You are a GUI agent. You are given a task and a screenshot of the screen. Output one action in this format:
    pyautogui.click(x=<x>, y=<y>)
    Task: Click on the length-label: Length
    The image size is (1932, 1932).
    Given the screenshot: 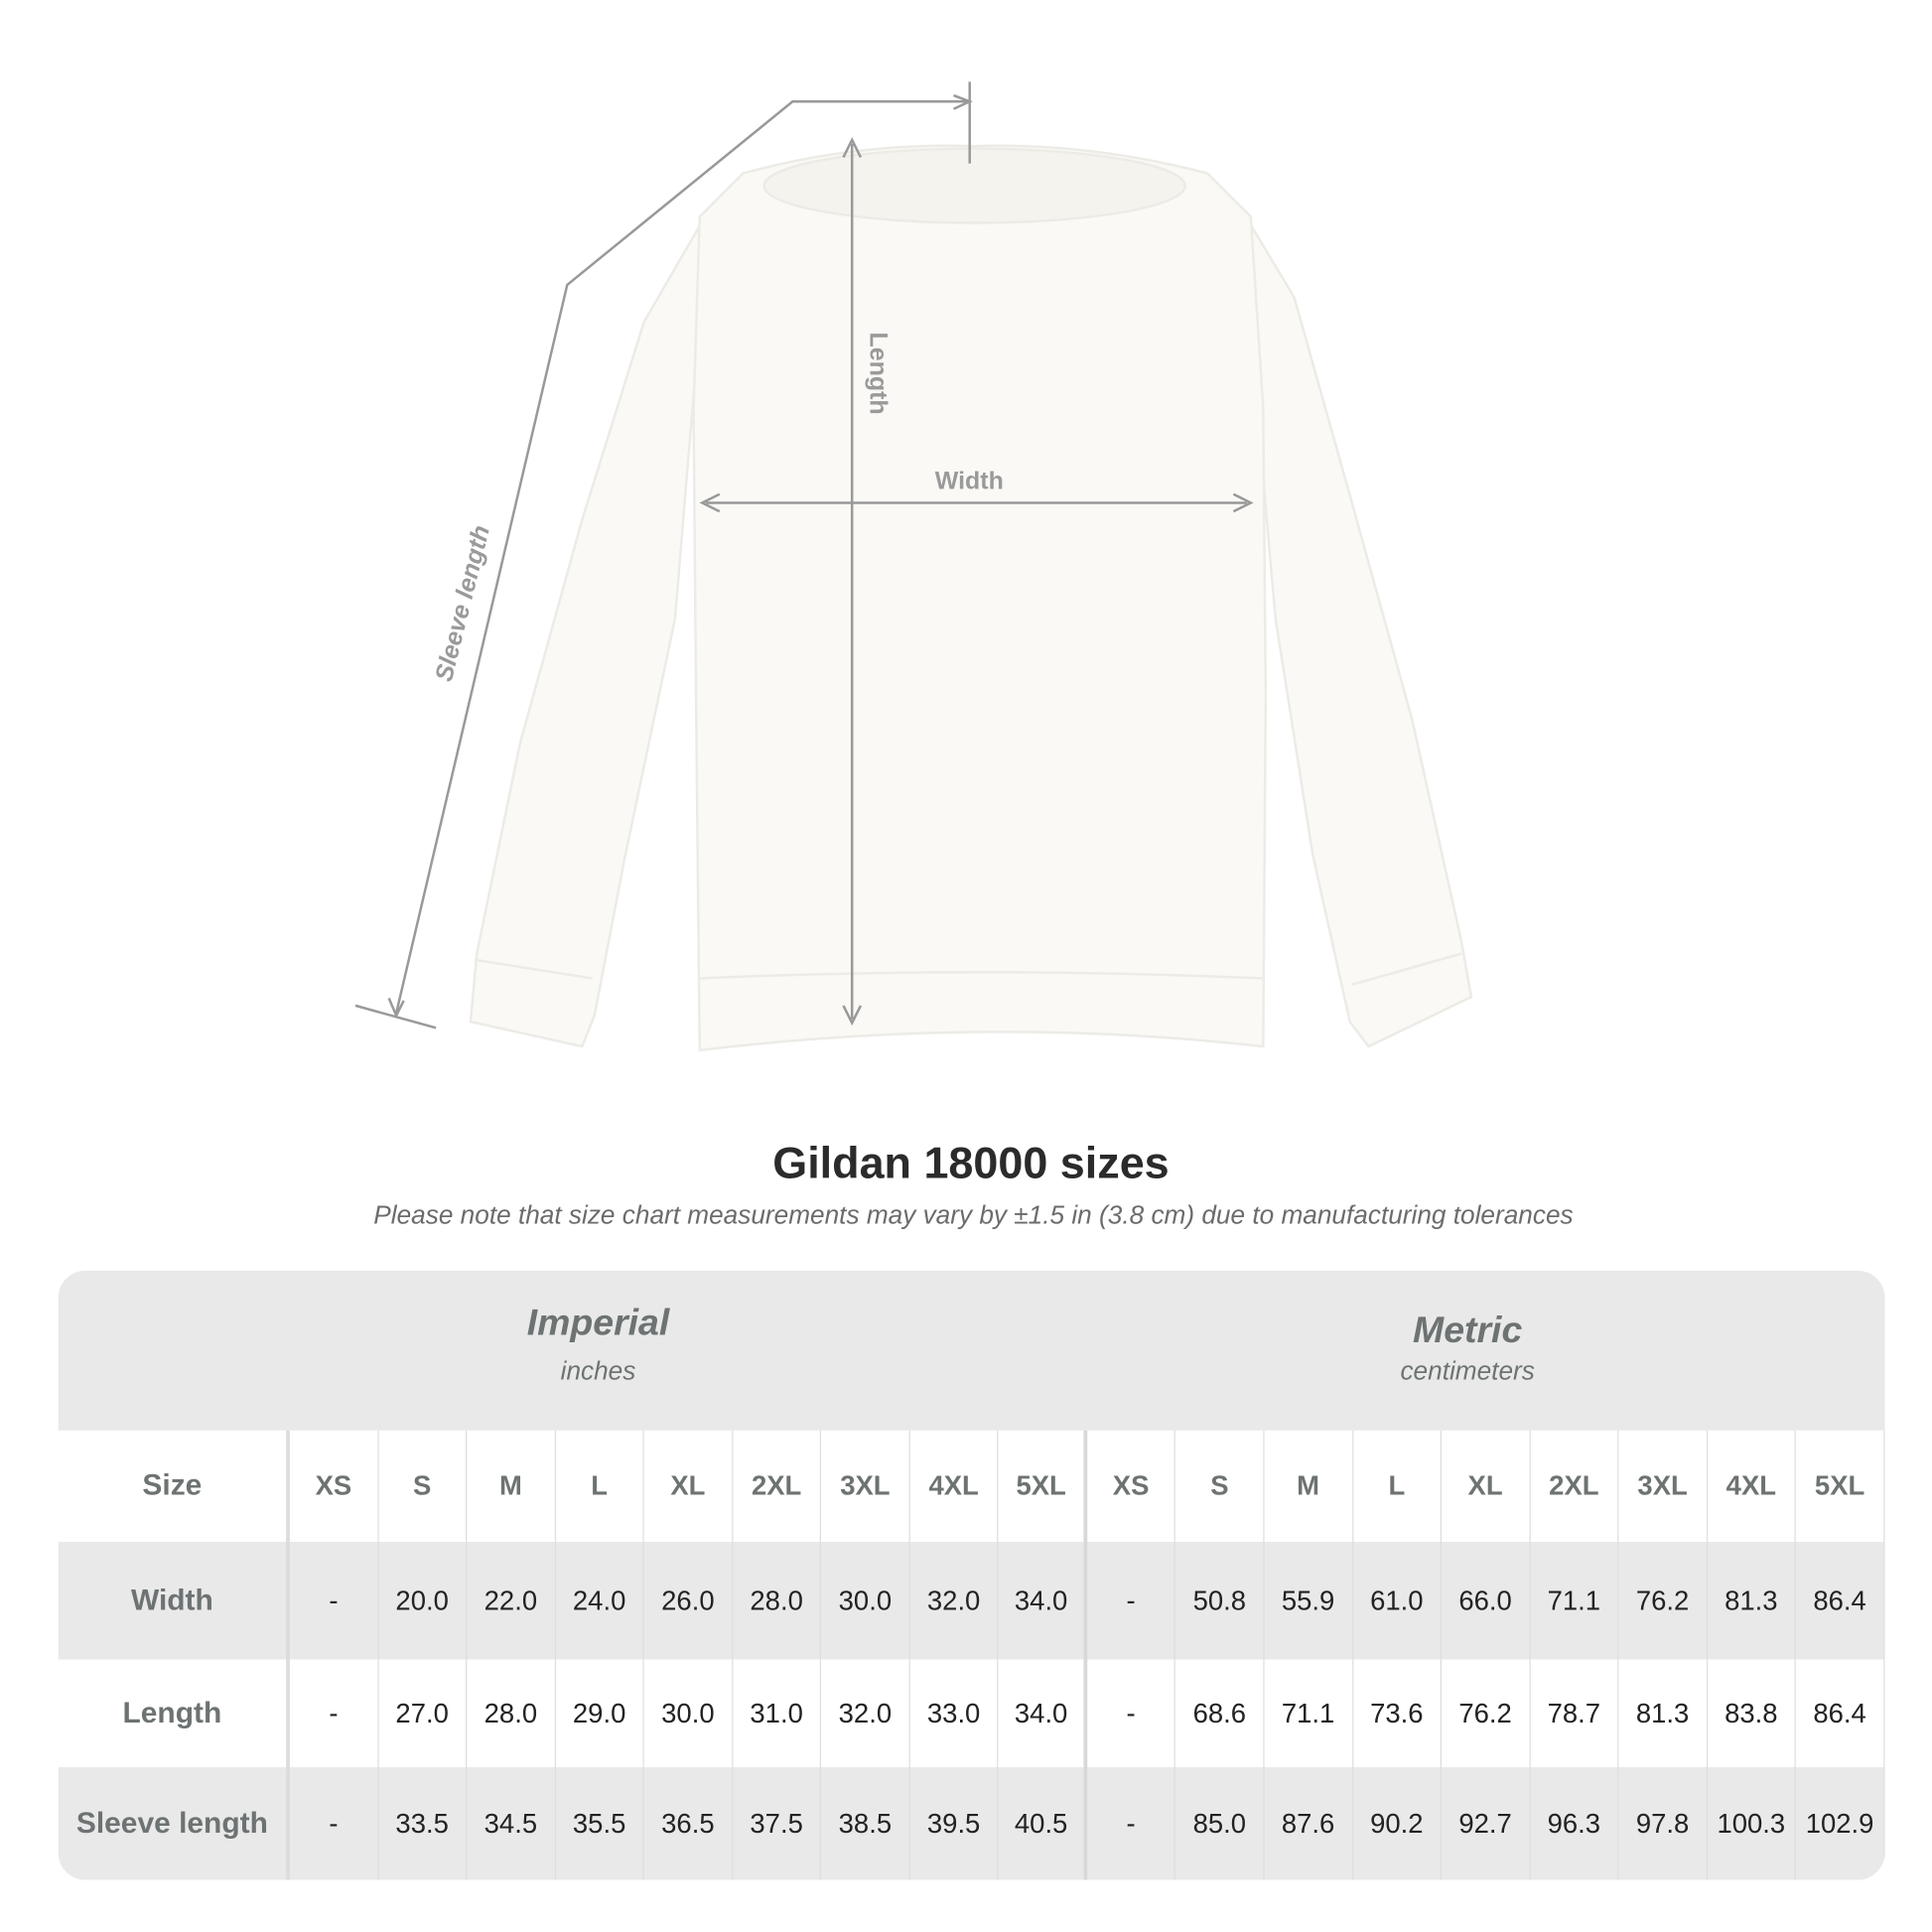 What is the action you would take?
    pyautogui.click(x=878, y=373)
    